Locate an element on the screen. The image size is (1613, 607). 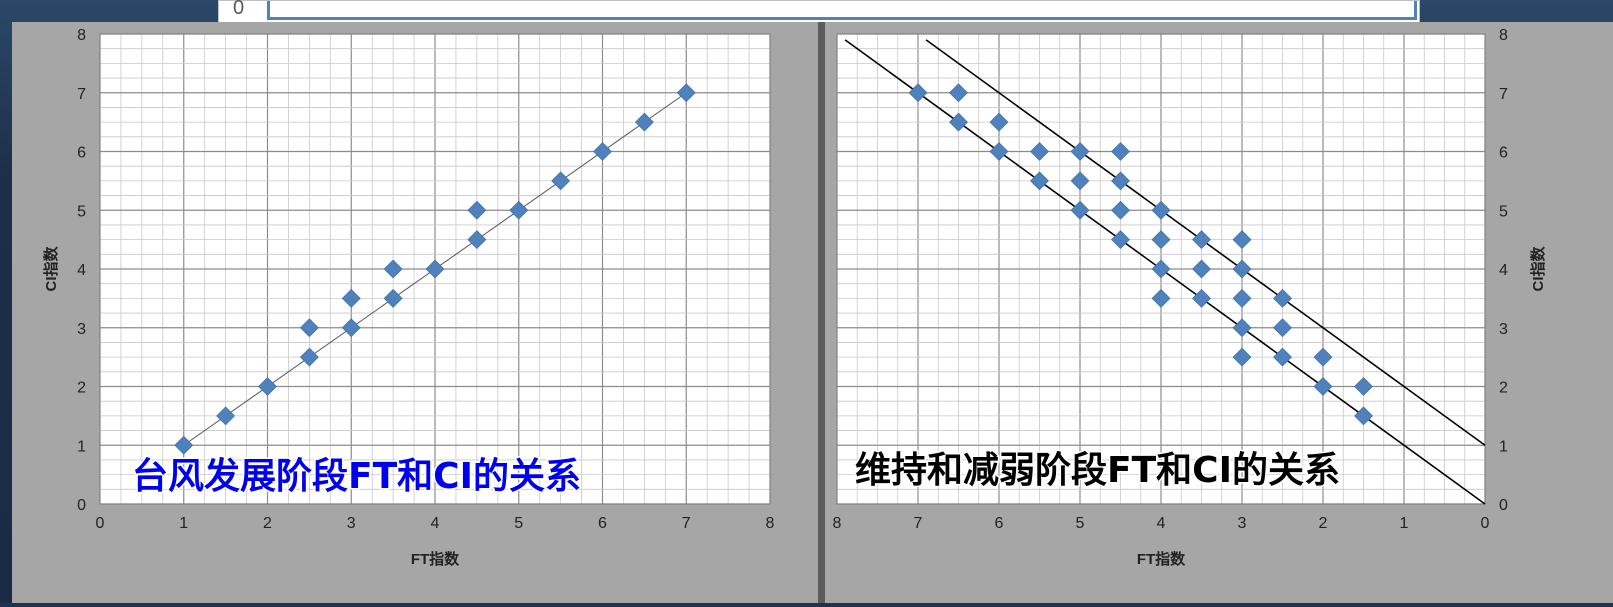
top-strip-plot-frame is located at coordinates (842, 10).